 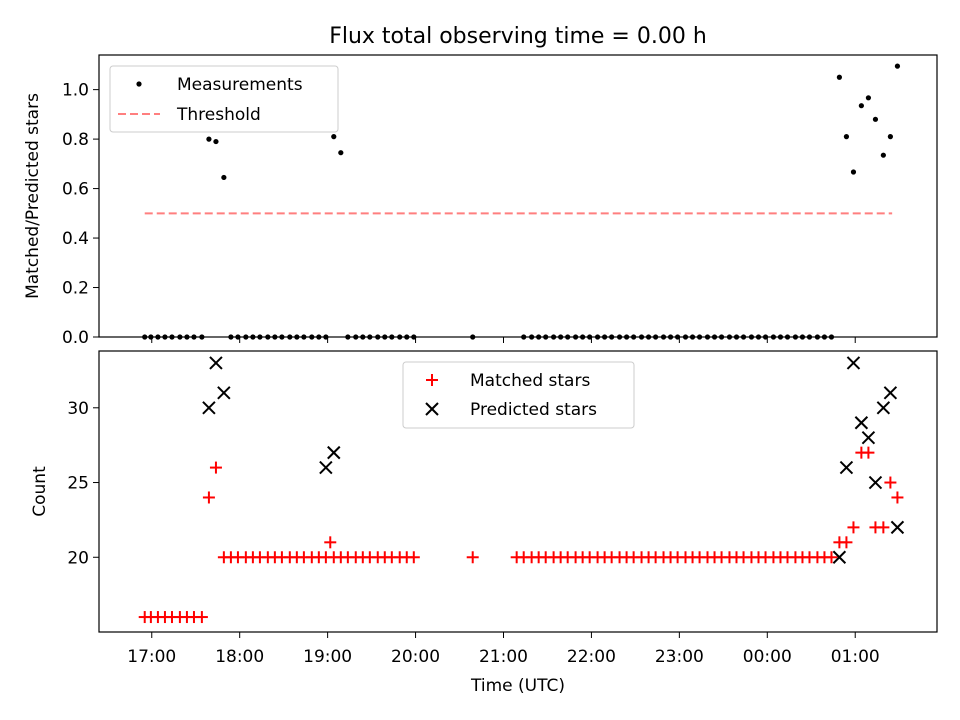 I want to click on bottom-y-tick-label: 25, so click(x=78, y=484).